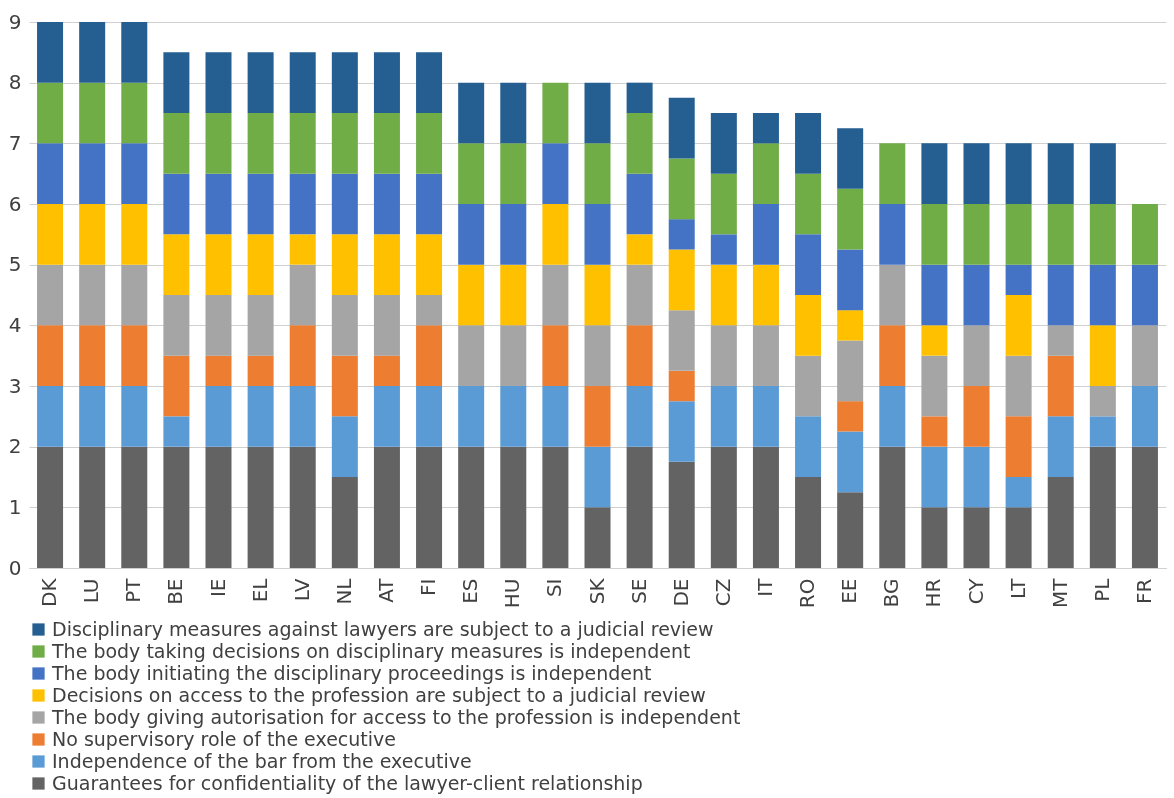  Describe the element at coordinates (175, 591) in the screenshot. I see `x-tick-label: BE` at that location.